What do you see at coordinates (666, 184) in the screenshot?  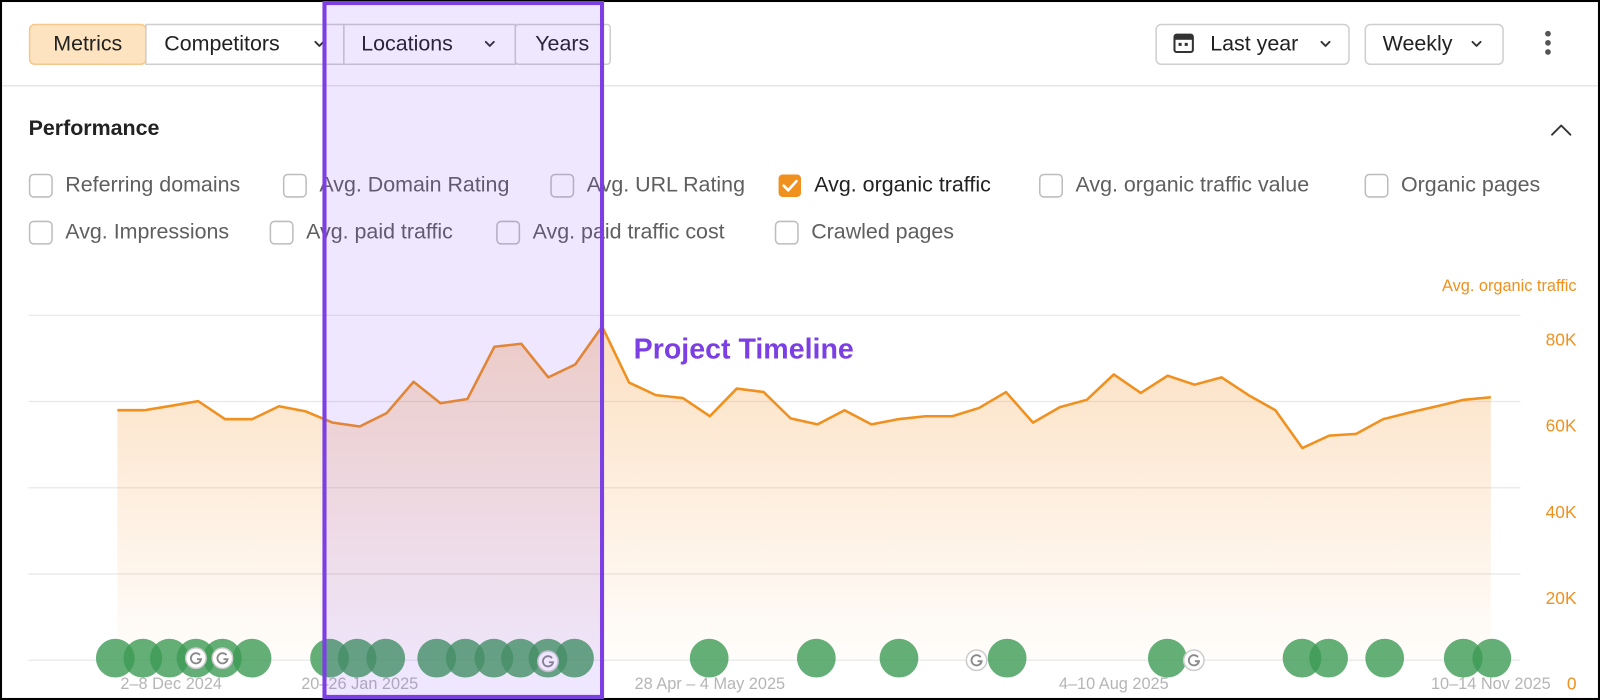 I see `checkbox-label: Avg. URL Rating` at bounding box center [666, 184].